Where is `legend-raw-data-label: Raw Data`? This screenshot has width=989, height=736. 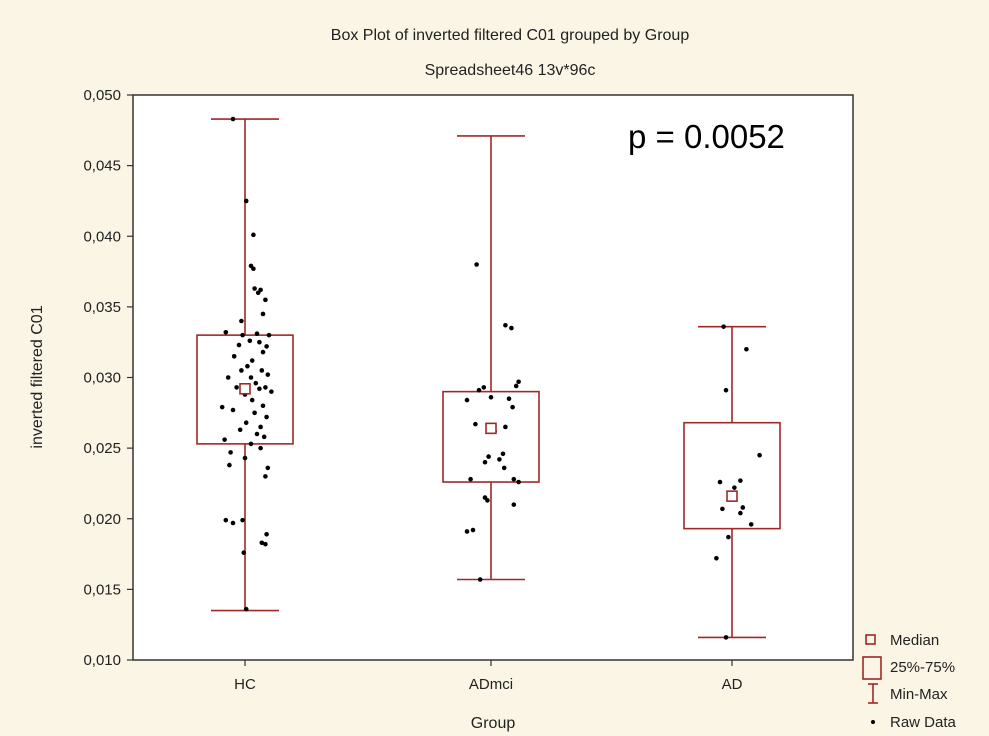 legend-raw-data-label: Raw Data is located at coordinates (923, 722).